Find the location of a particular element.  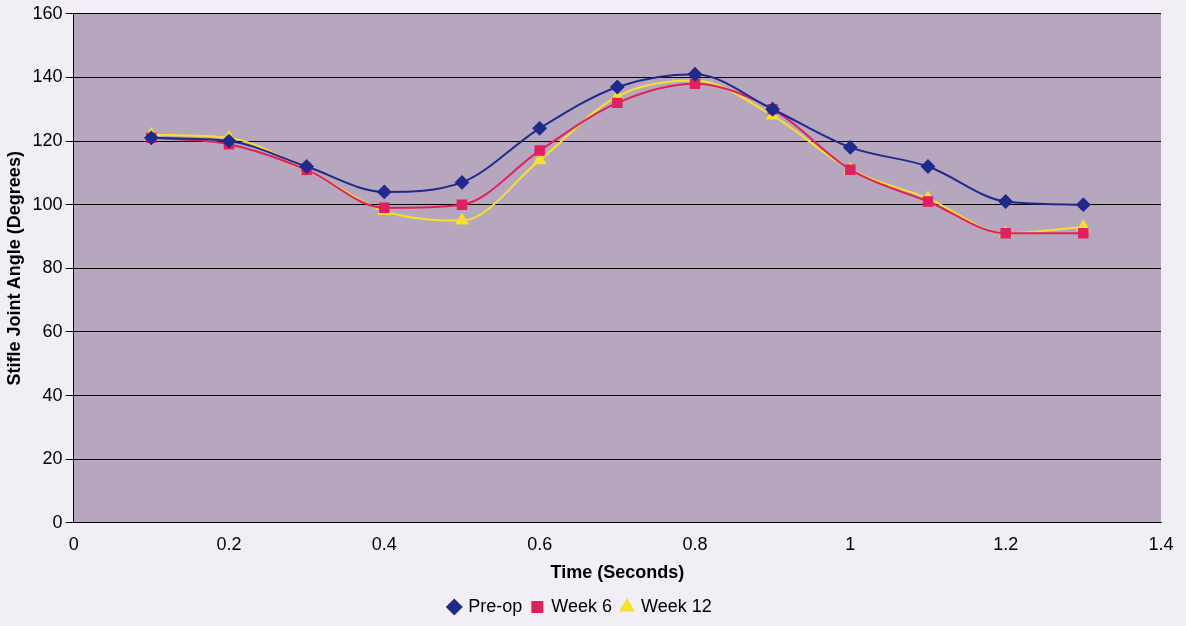

y-tick-label: 160 is located at coordinates (47, 12).